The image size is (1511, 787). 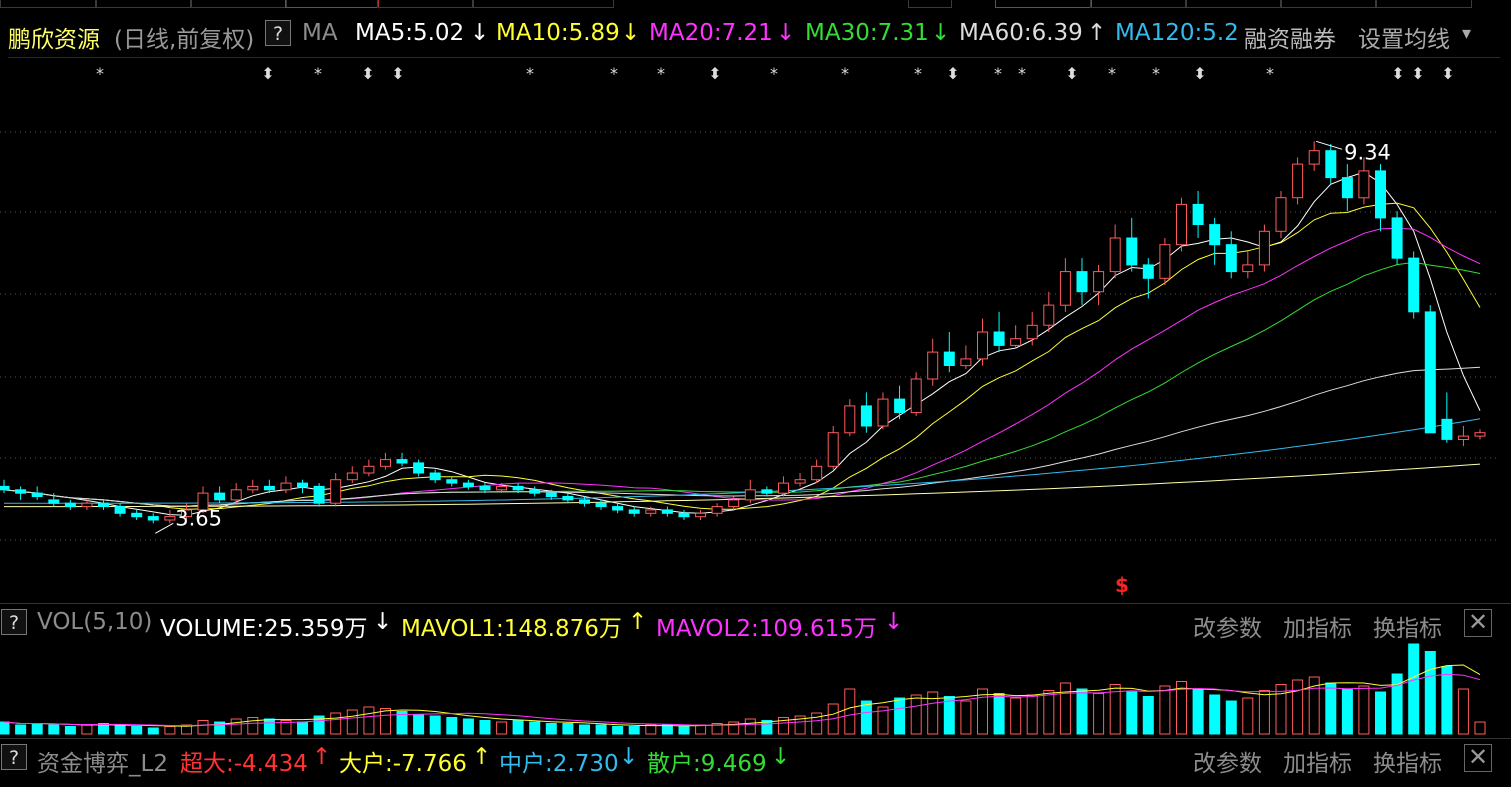 What do you see at coordinates (711, 33) in the screenshot?
I see `ma20-value: MA20:7.21` at bounding box center [711, 33].